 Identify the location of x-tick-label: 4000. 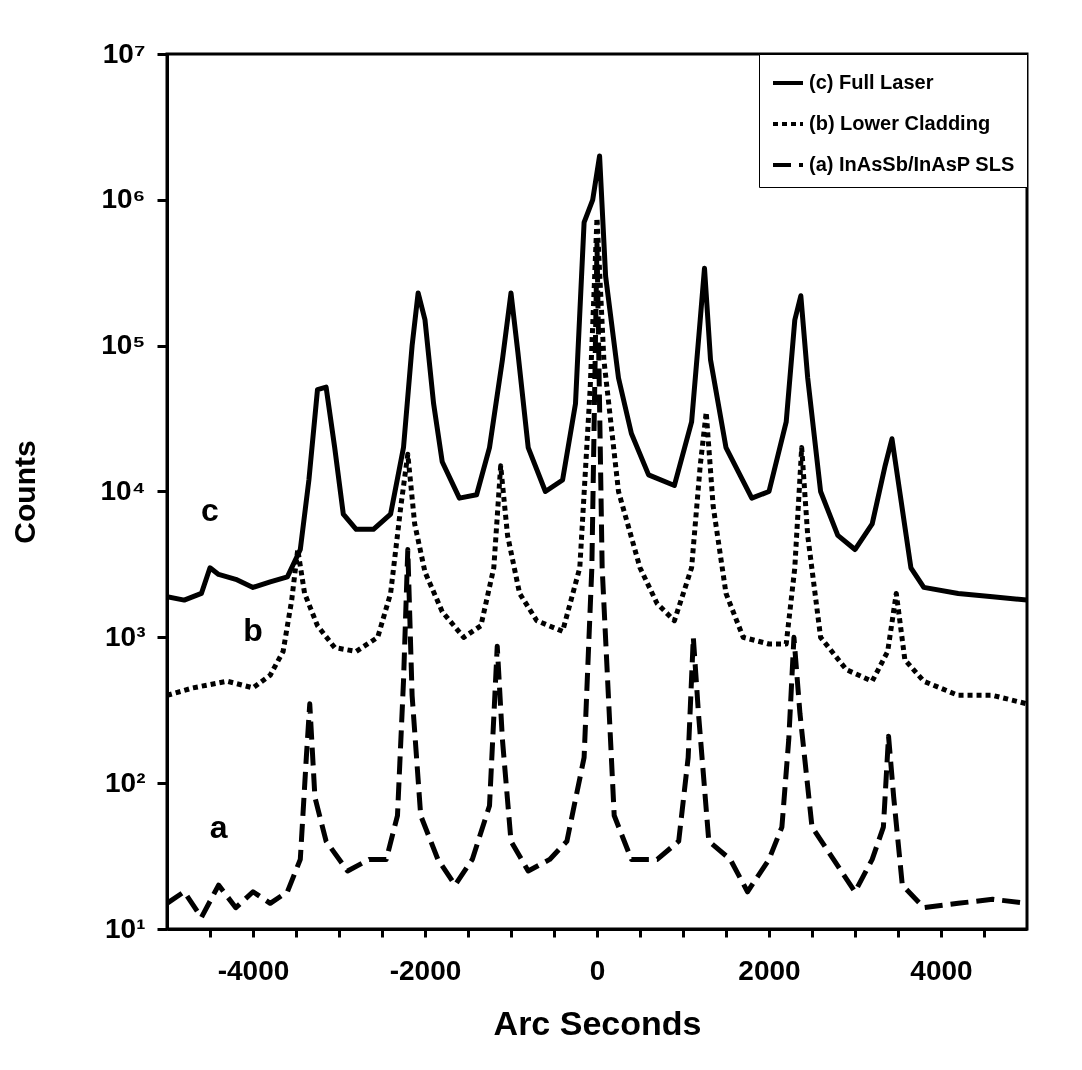
(941, 970).